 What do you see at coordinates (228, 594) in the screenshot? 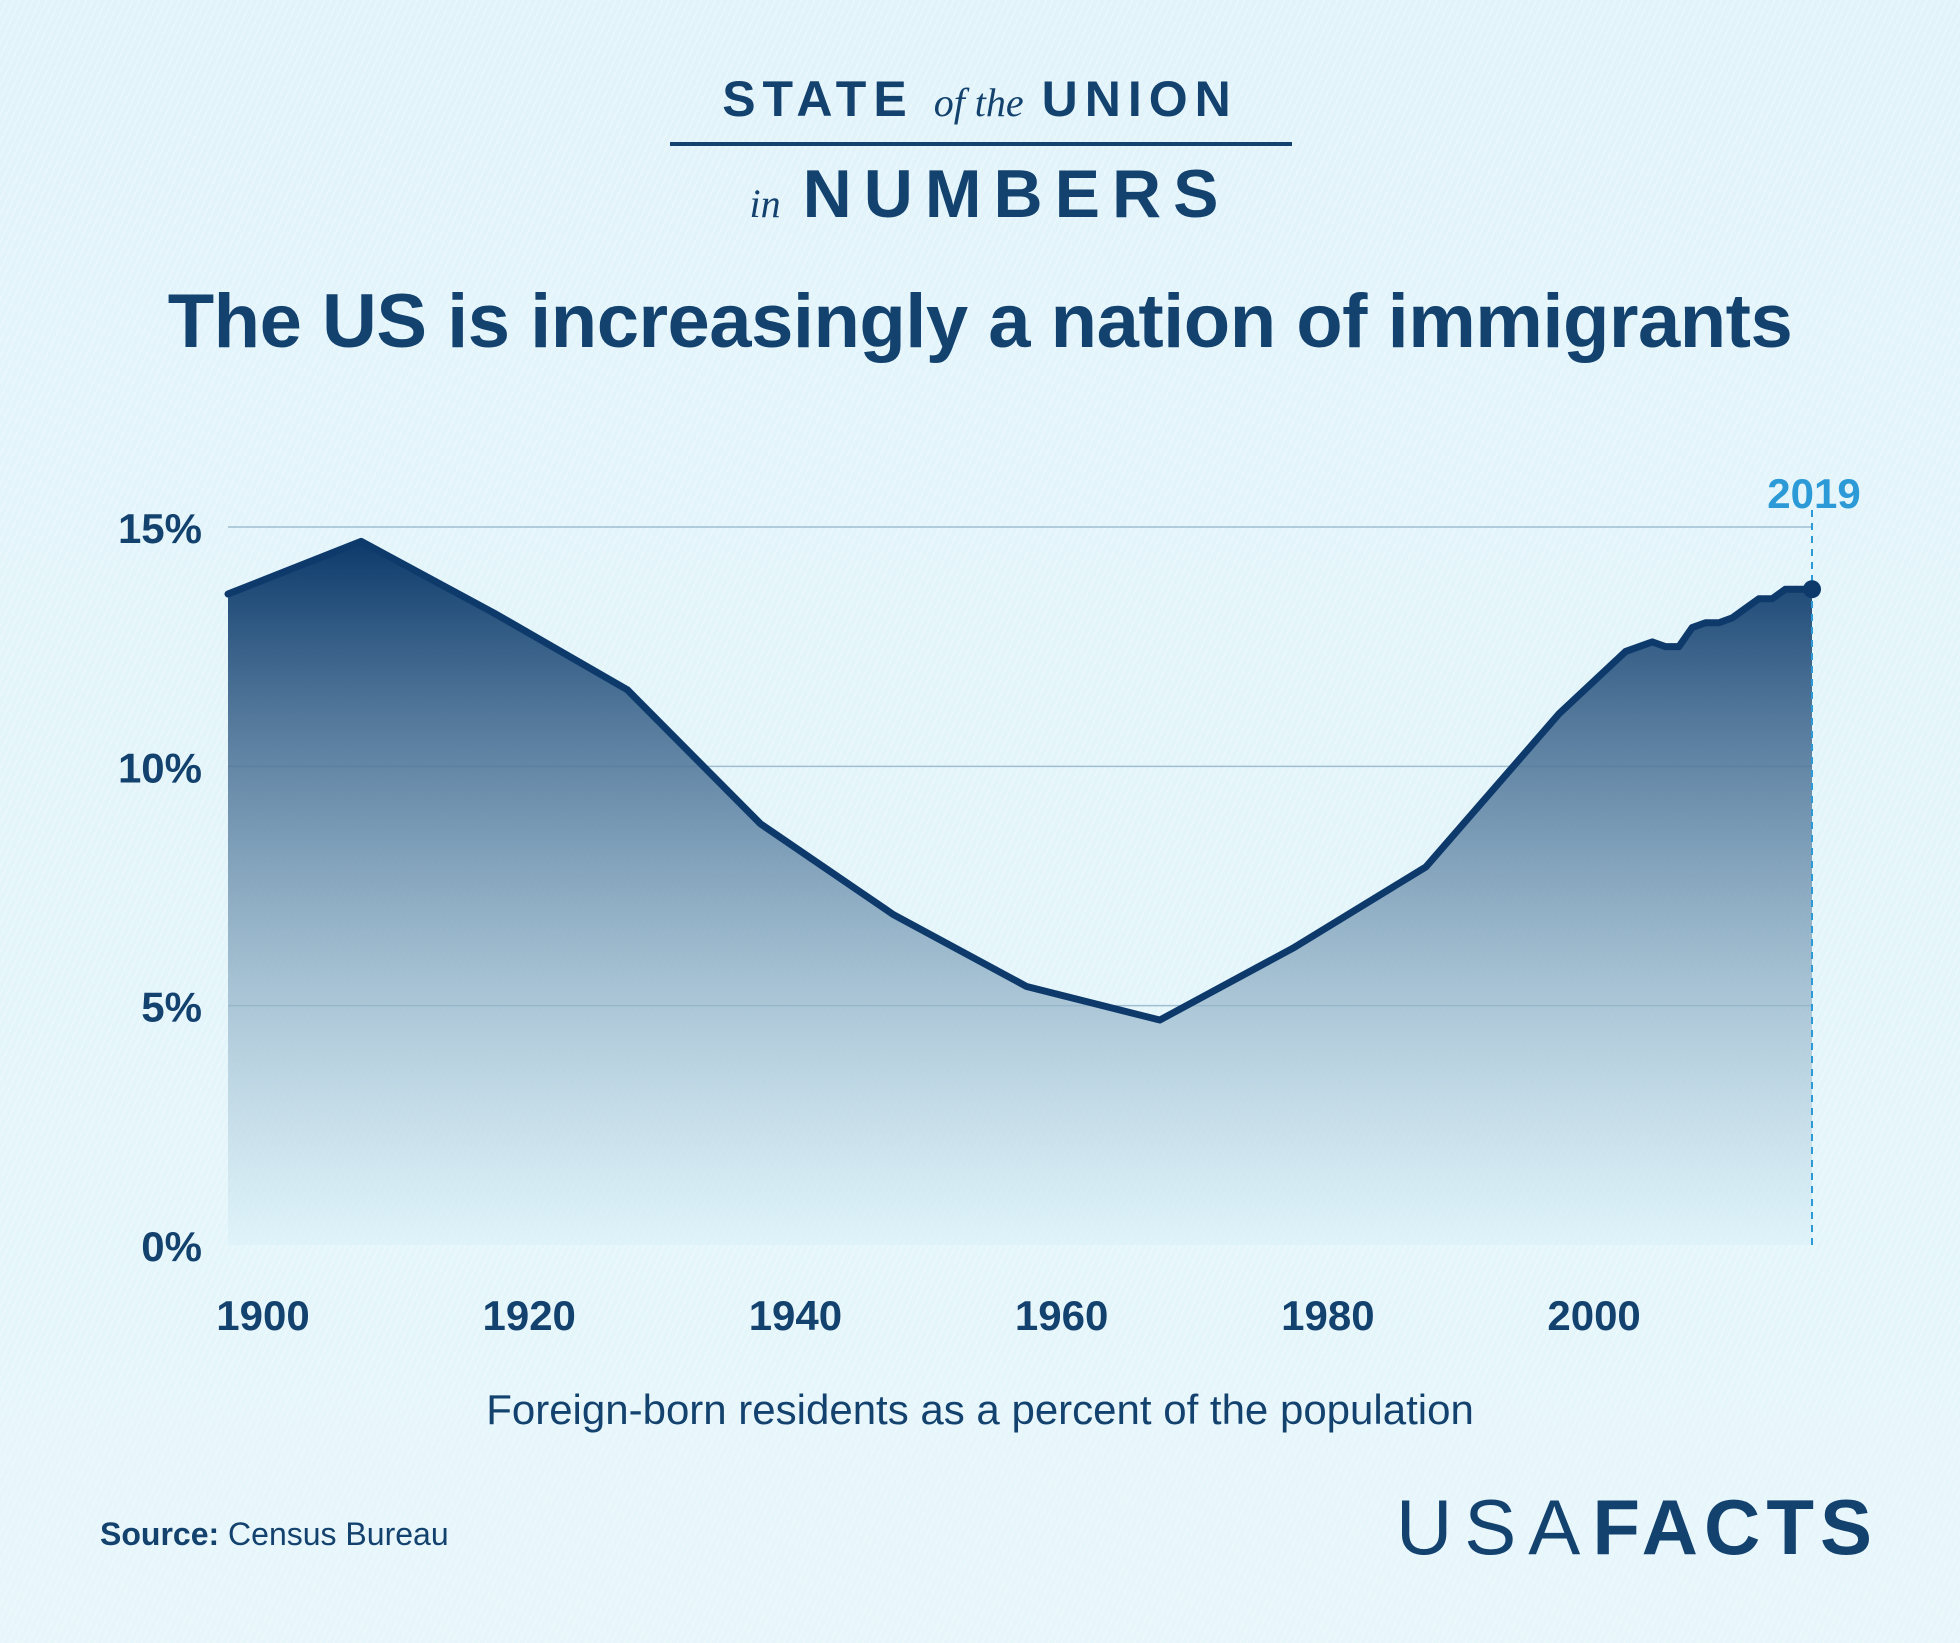
I see `data-point-1900` at bounding box center [228, 594].